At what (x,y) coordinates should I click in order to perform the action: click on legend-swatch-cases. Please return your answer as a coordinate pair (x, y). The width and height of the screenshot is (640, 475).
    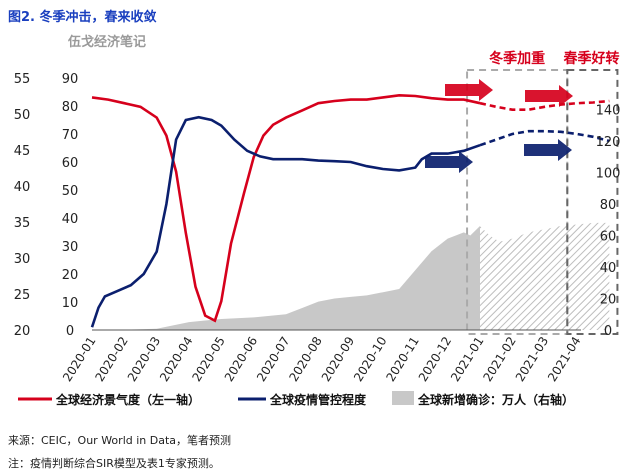
    Looking at the image, I should click on (403, 398).